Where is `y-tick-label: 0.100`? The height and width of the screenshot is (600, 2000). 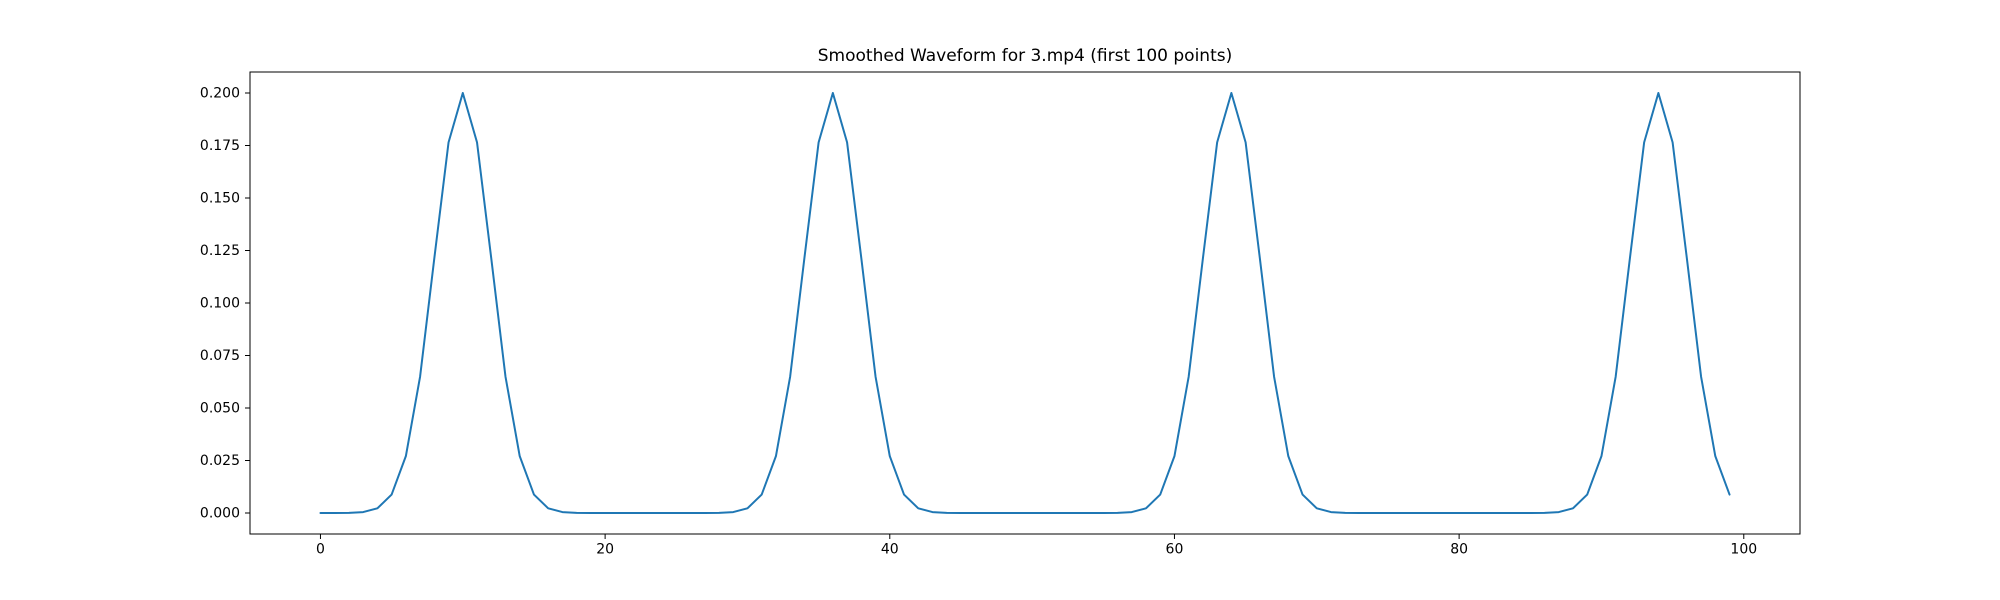 y-tick-label: 0.100 is located at coordinates (220, 303).